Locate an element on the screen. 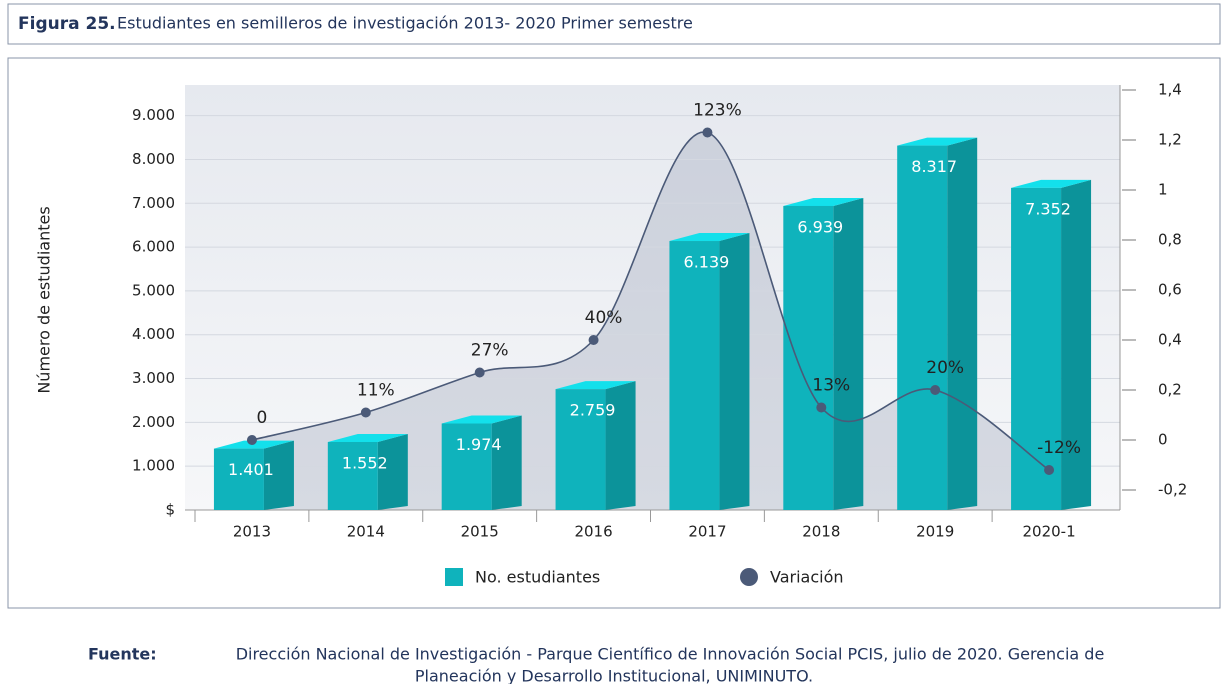 This screenshot has width=1228, height=684. bar-value-label: 7.352 is located at coordinates (1048, 208).